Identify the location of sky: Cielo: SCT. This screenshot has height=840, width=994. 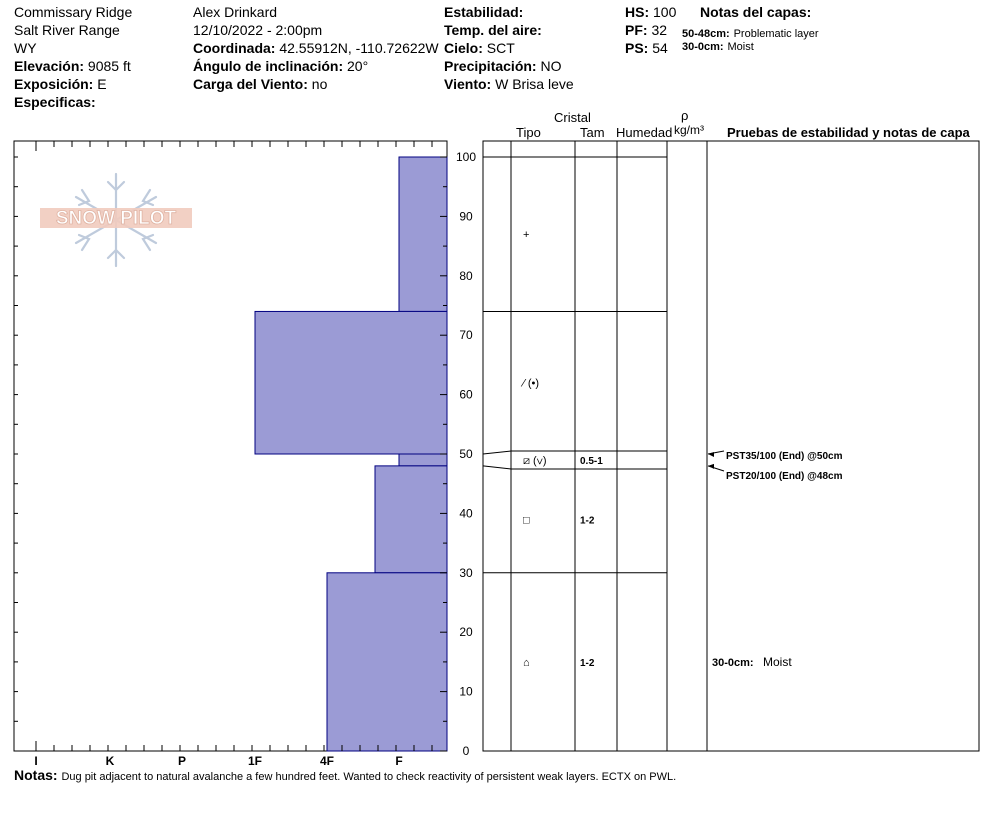
(479, 48).